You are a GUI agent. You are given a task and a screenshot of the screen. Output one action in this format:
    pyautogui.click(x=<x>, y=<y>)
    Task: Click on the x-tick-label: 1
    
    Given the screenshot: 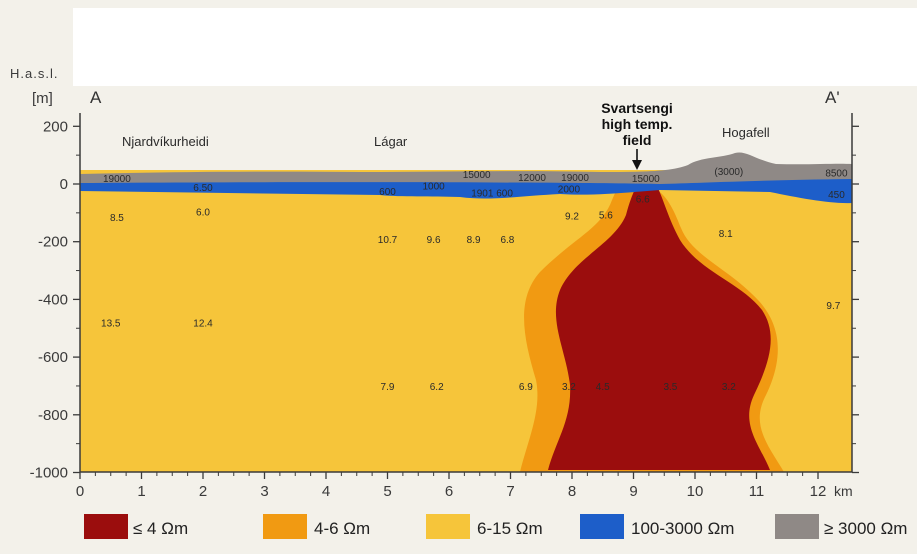 What is the action you would take?
    pyautogui.click(x=141, y=491)
    